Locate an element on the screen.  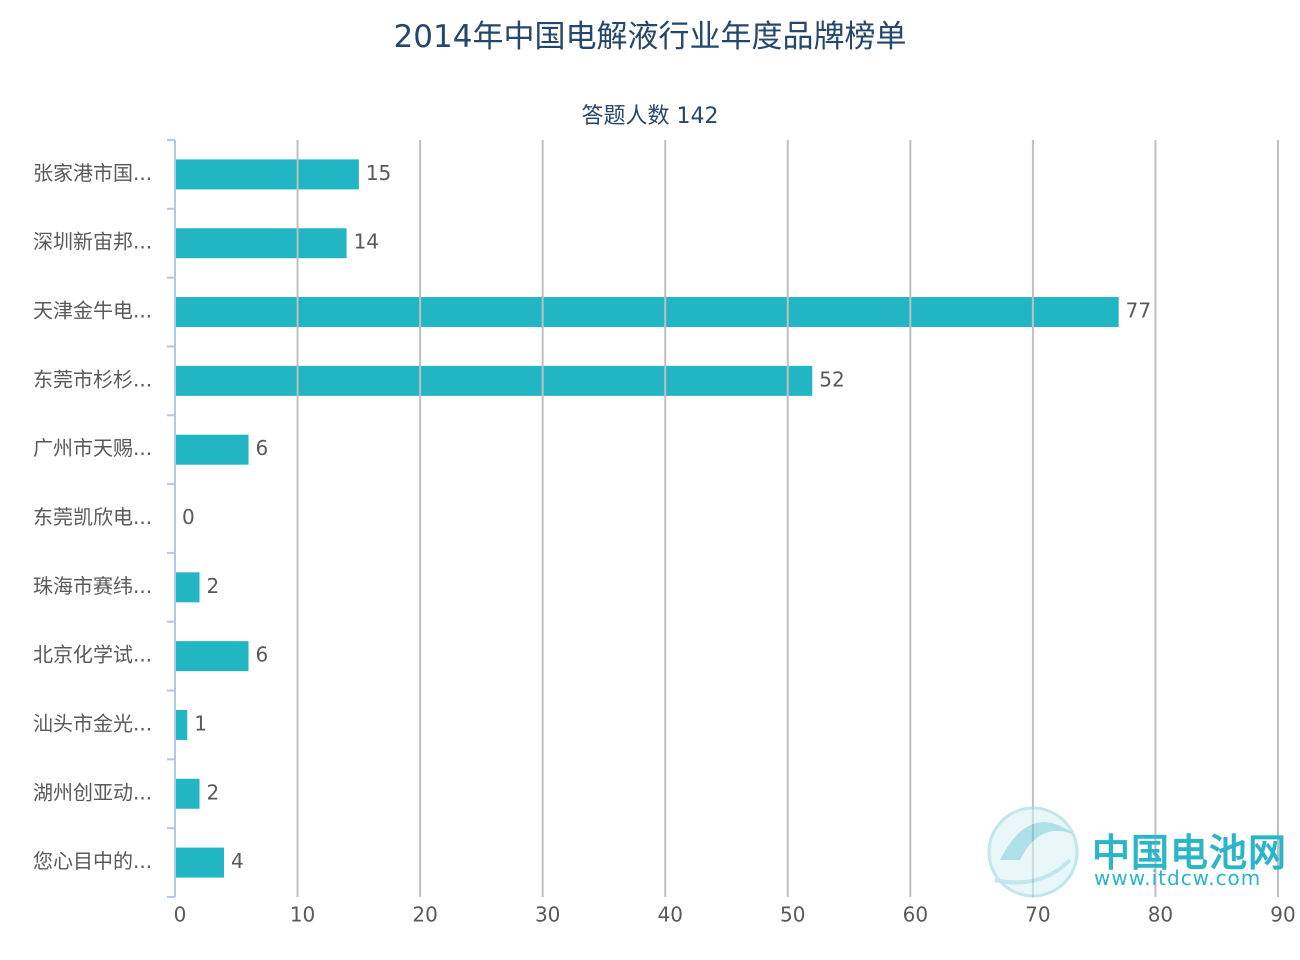
value-label: 1 is located at coordinates (200, 723).